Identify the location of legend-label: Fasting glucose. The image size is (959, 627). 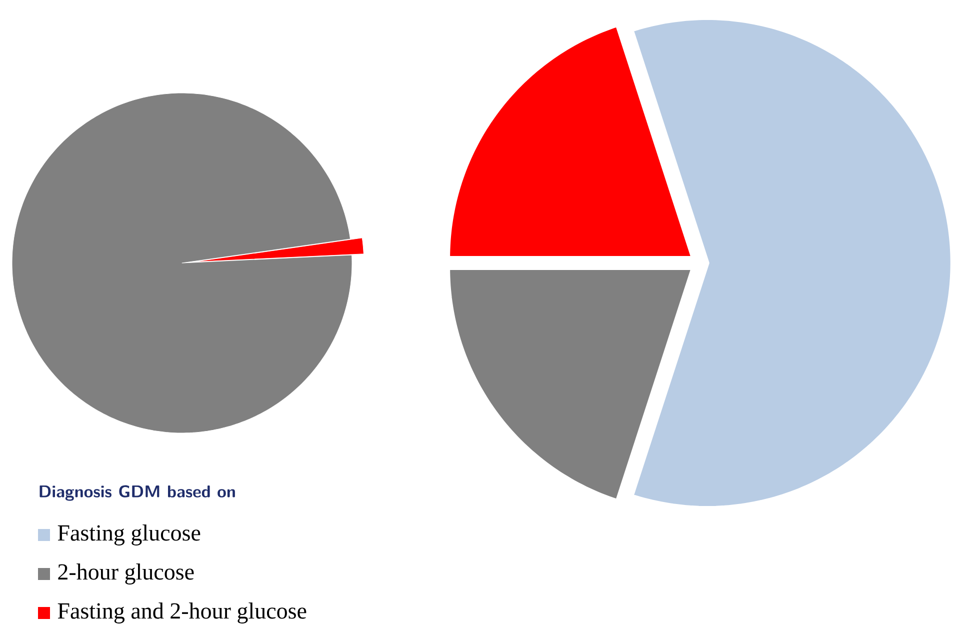
(129, 535).